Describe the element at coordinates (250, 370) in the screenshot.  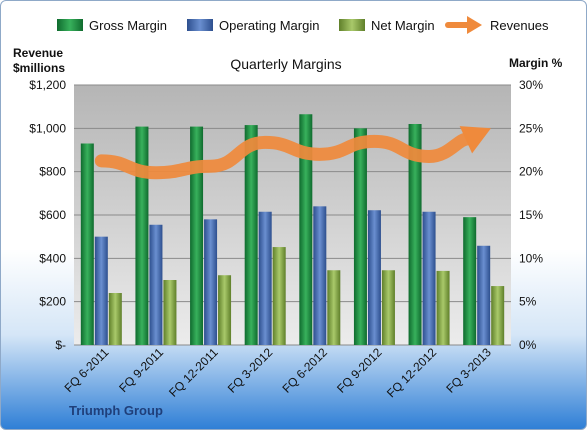
I see `x-tick-label: FQ 3-2012` at that location.